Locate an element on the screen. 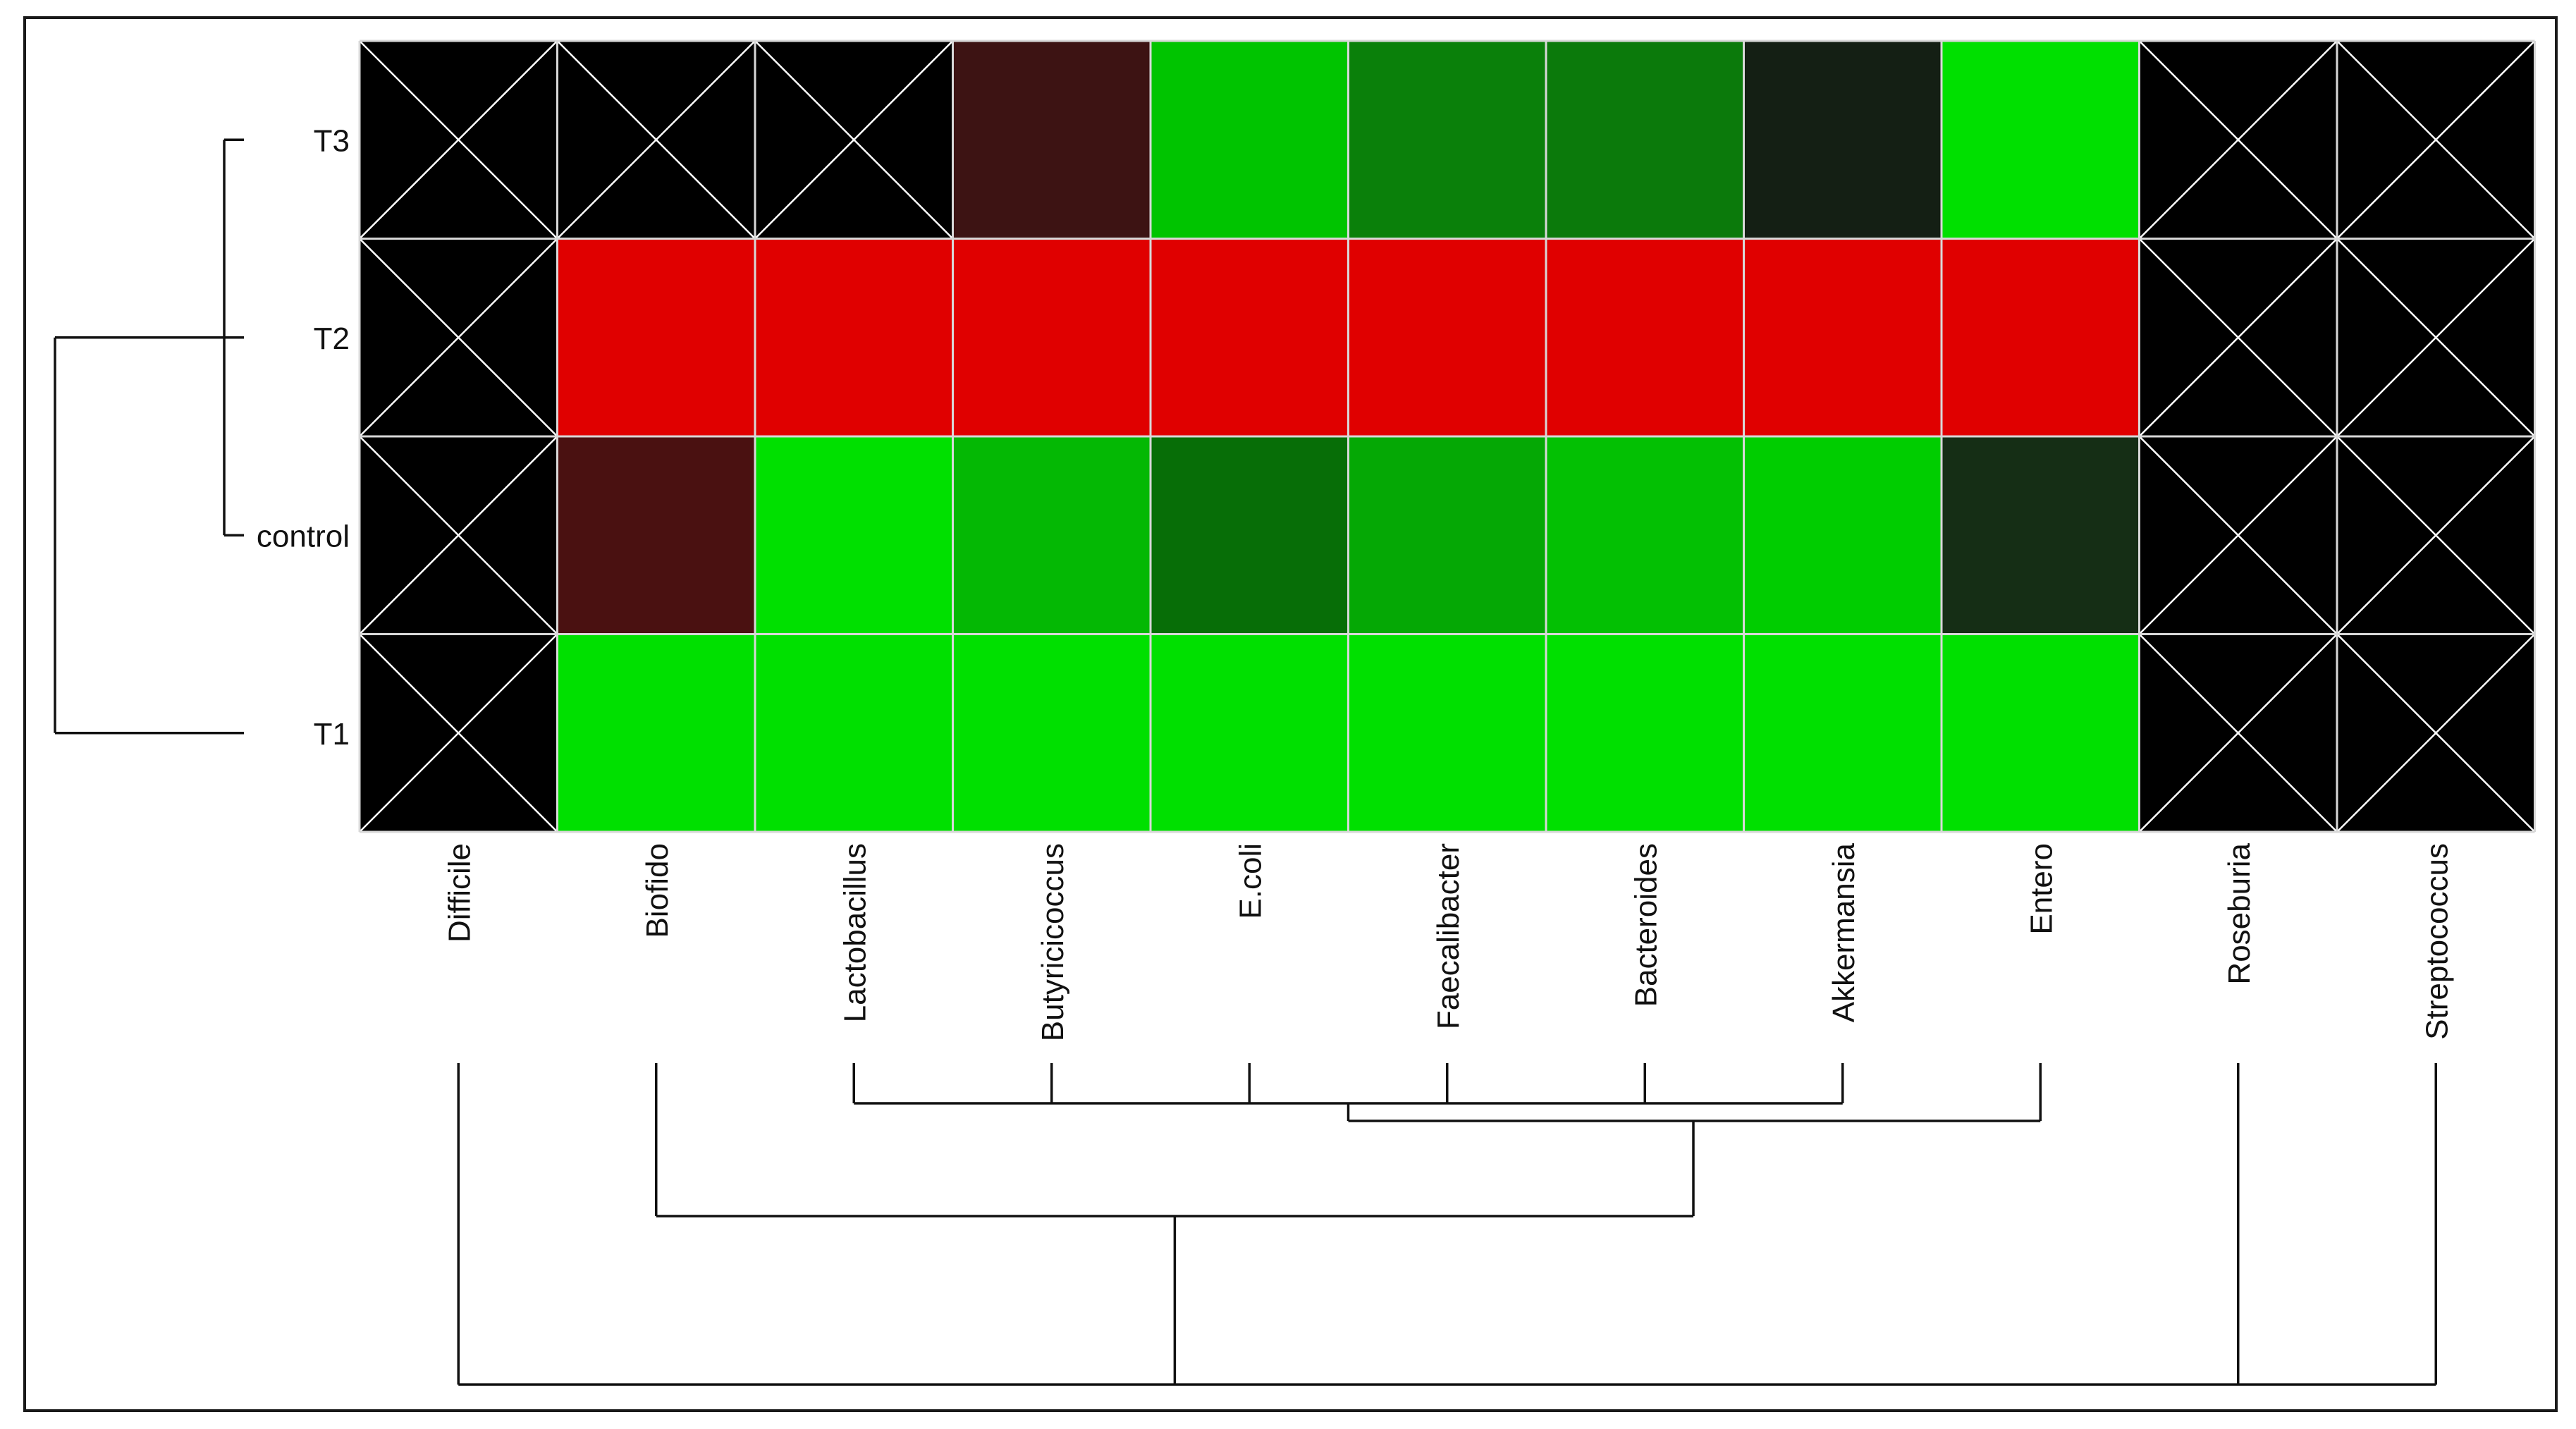  cell-control-butyricicoccus is located at coordinates (1051, 535).